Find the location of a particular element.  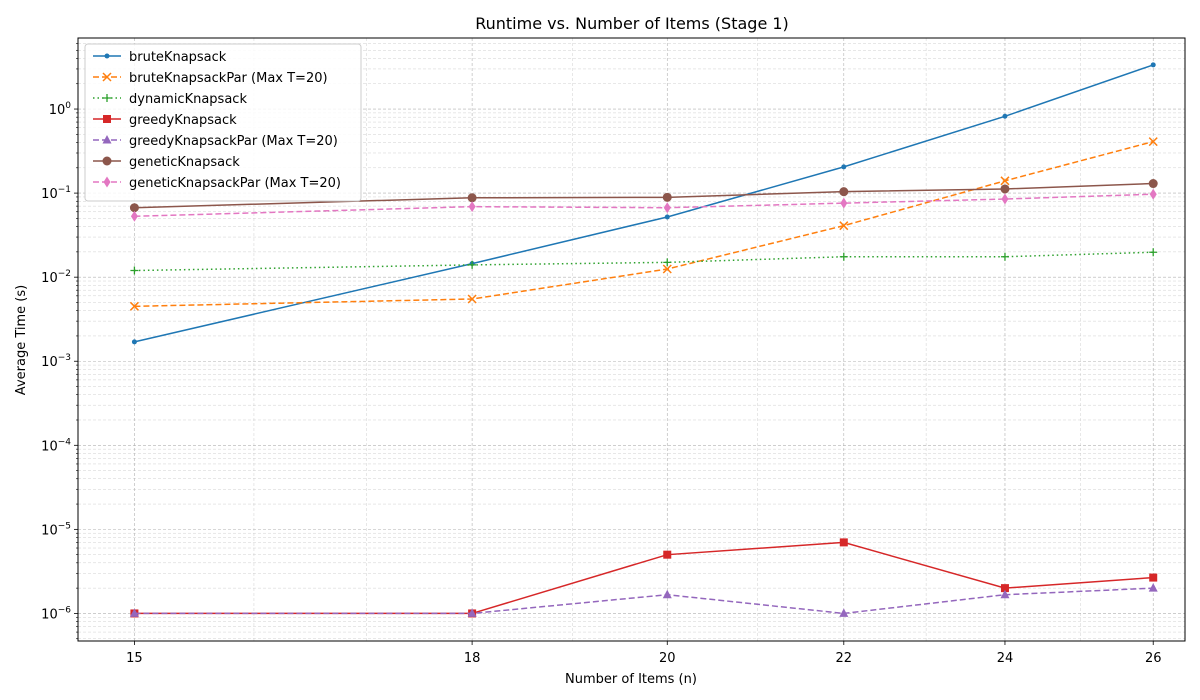

legend-label: greedyKnapsack is located at coordinates (183, 120).